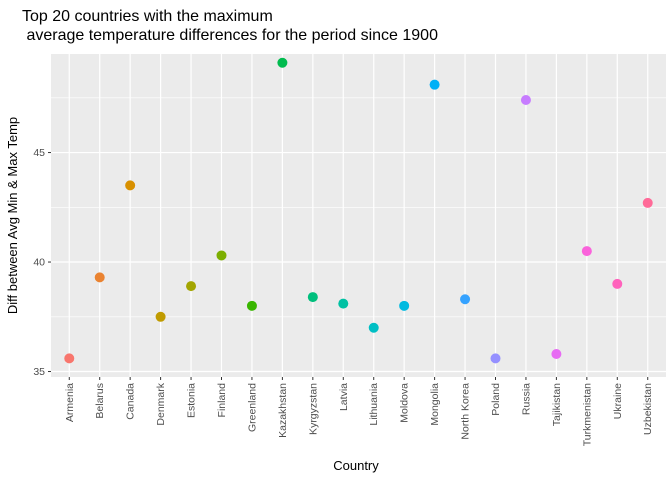 The image size is (672, 480). I want to click on x-tick-label: Estonia, so click(192, 400).